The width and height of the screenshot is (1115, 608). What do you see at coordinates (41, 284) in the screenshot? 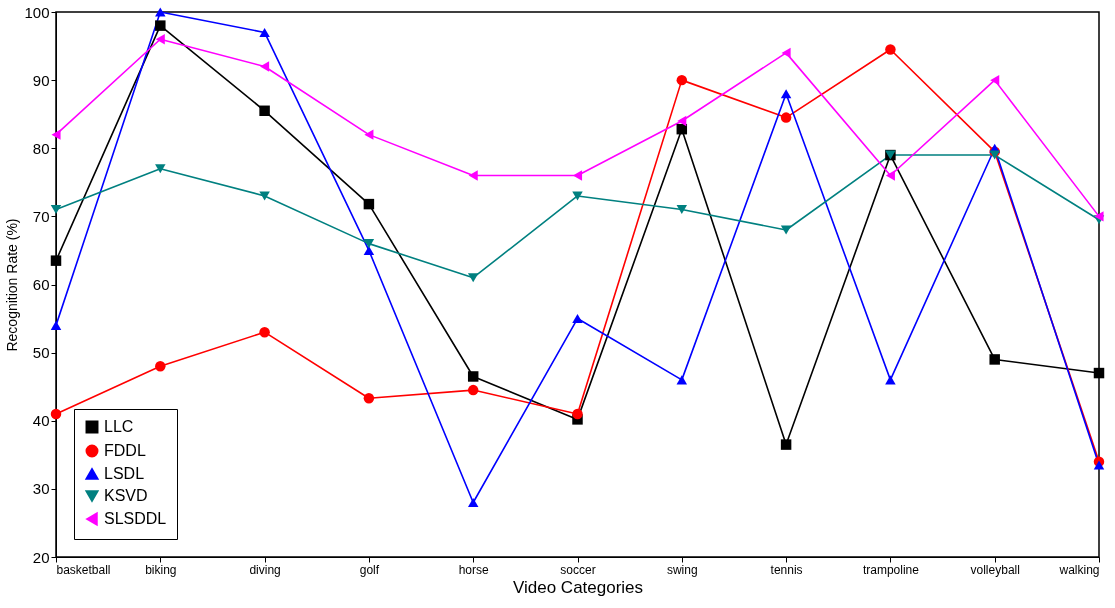
I see `y-tick-label: 60` at bounding box center [41, 284].